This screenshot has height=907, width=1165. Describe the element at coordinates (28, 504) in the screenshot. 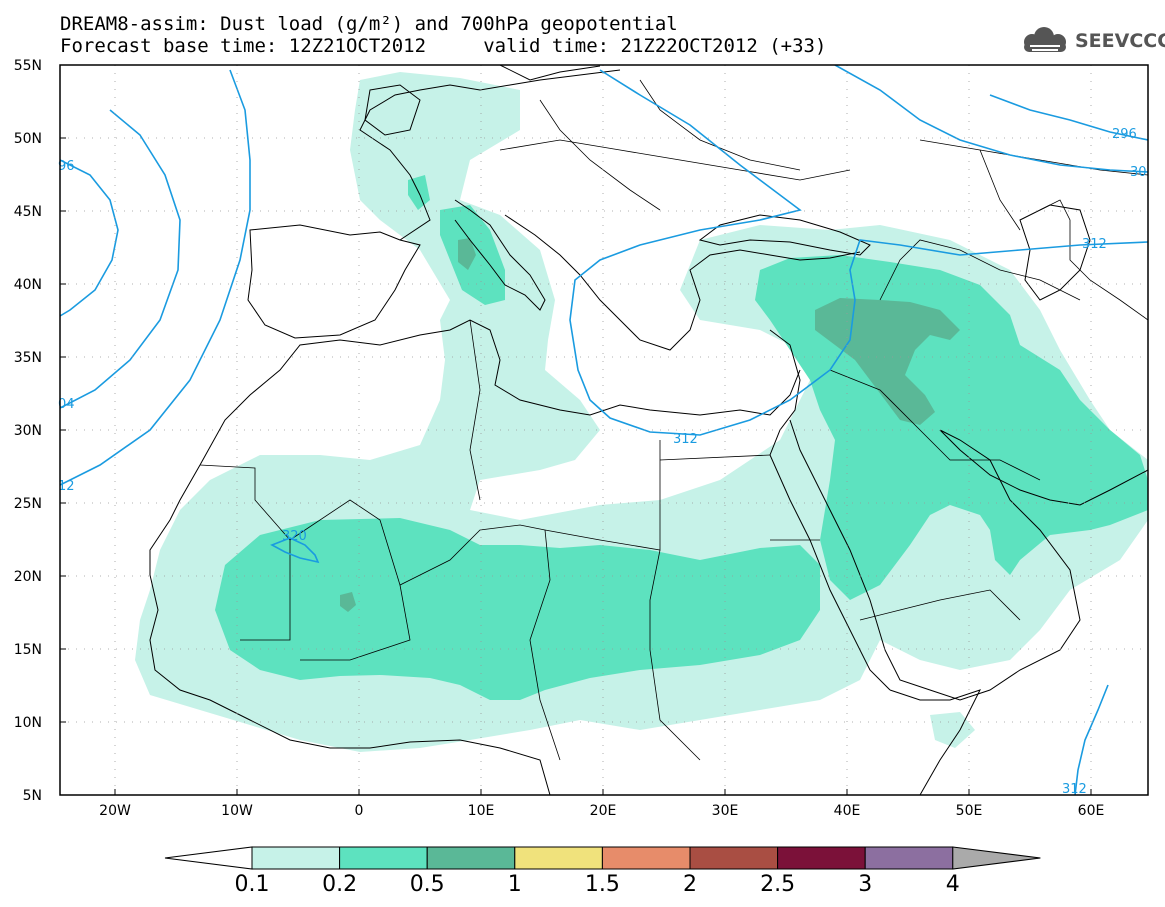

I see `lat-label: 25N` at that location.